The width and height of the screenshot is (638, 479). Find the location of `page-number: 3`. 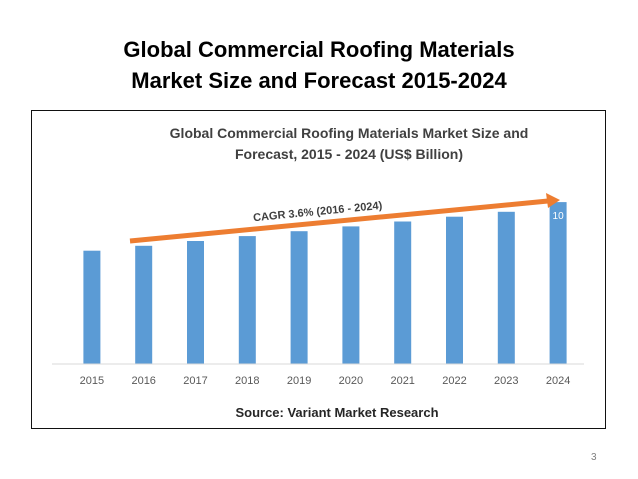

page-number: 3 is located at coordinates (594, 457).